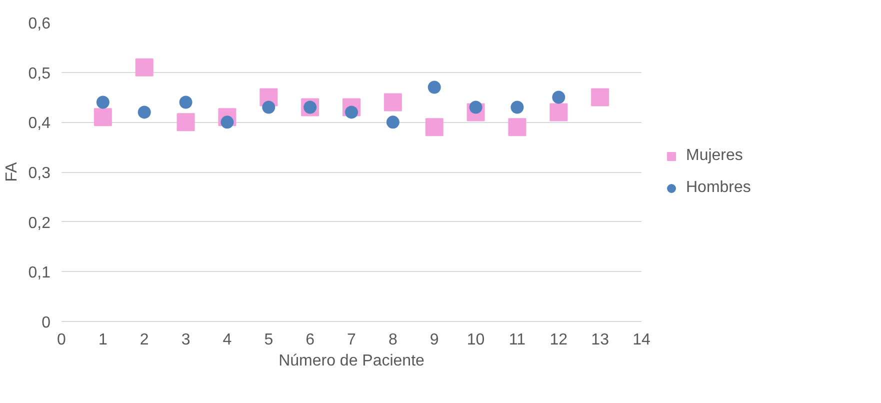 This screenshot has height=403, width=881. What do you see at coordinates (61, 340) in the screenshot?
I see `x-tick-label: 0` at bounding box center [61, 340].